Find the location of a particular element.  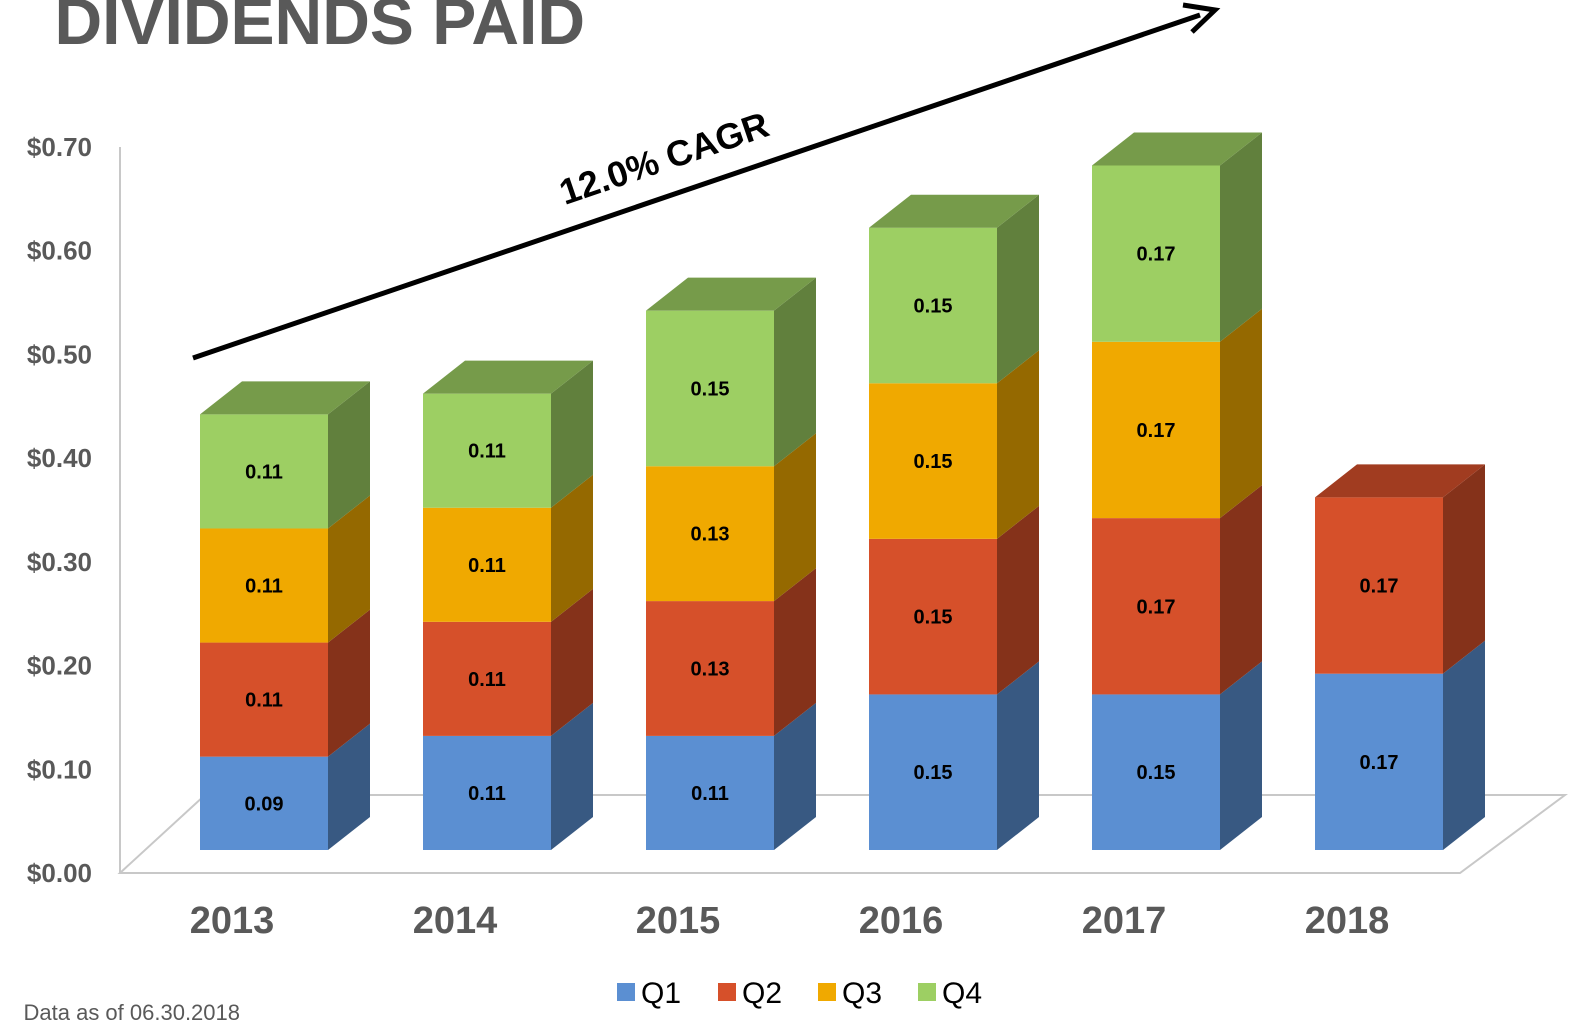

x-tick-label: 2014 is located at coordinates (455, 921).